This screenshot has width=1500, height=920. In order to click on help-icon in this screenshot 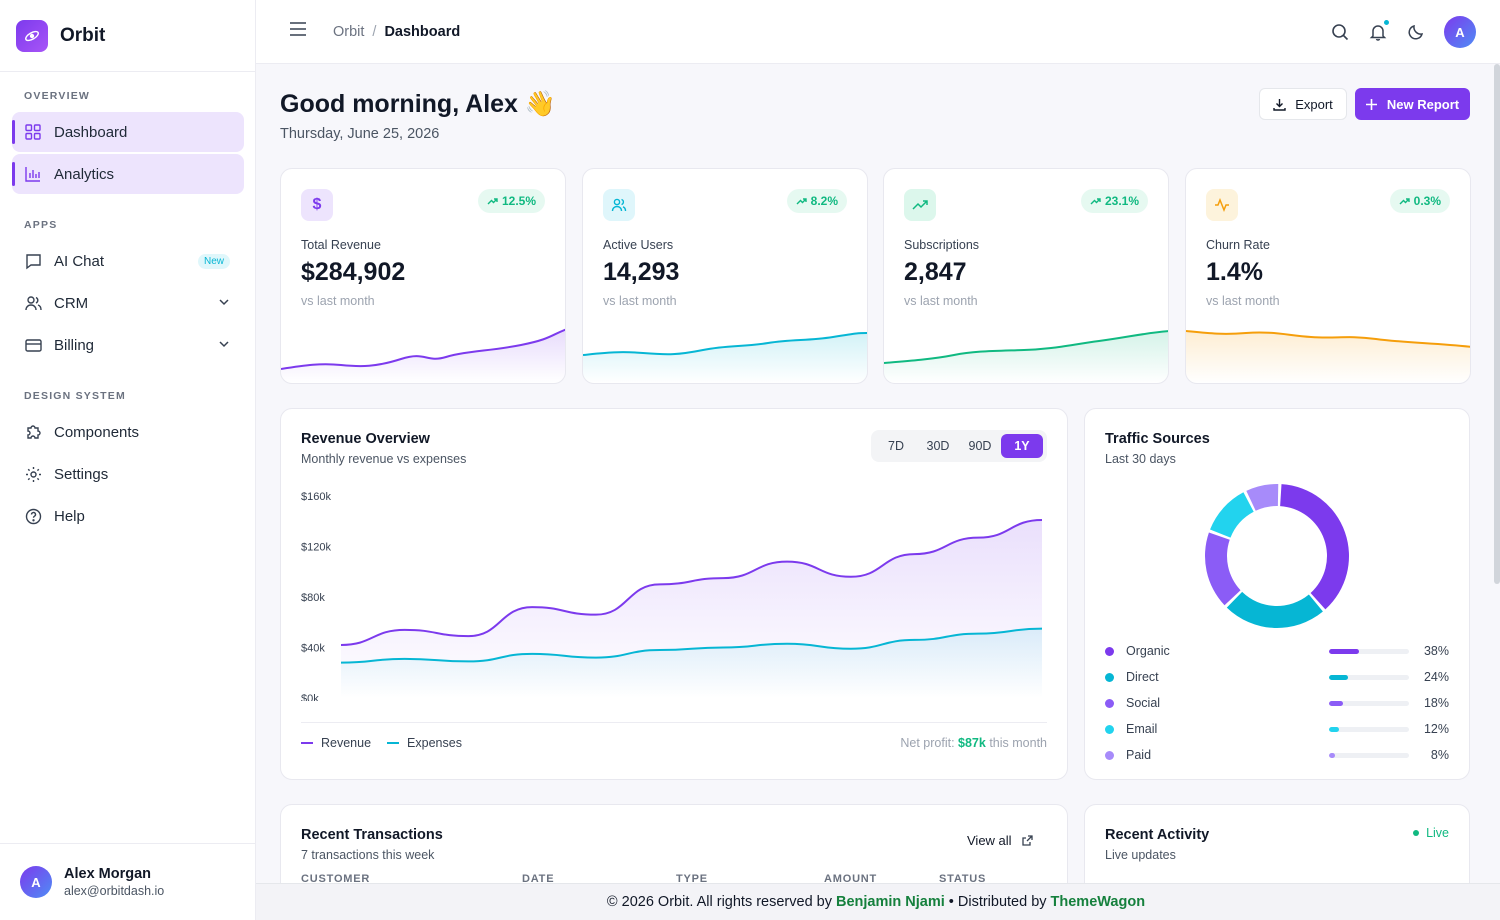, I will do `click(33, 516)`.